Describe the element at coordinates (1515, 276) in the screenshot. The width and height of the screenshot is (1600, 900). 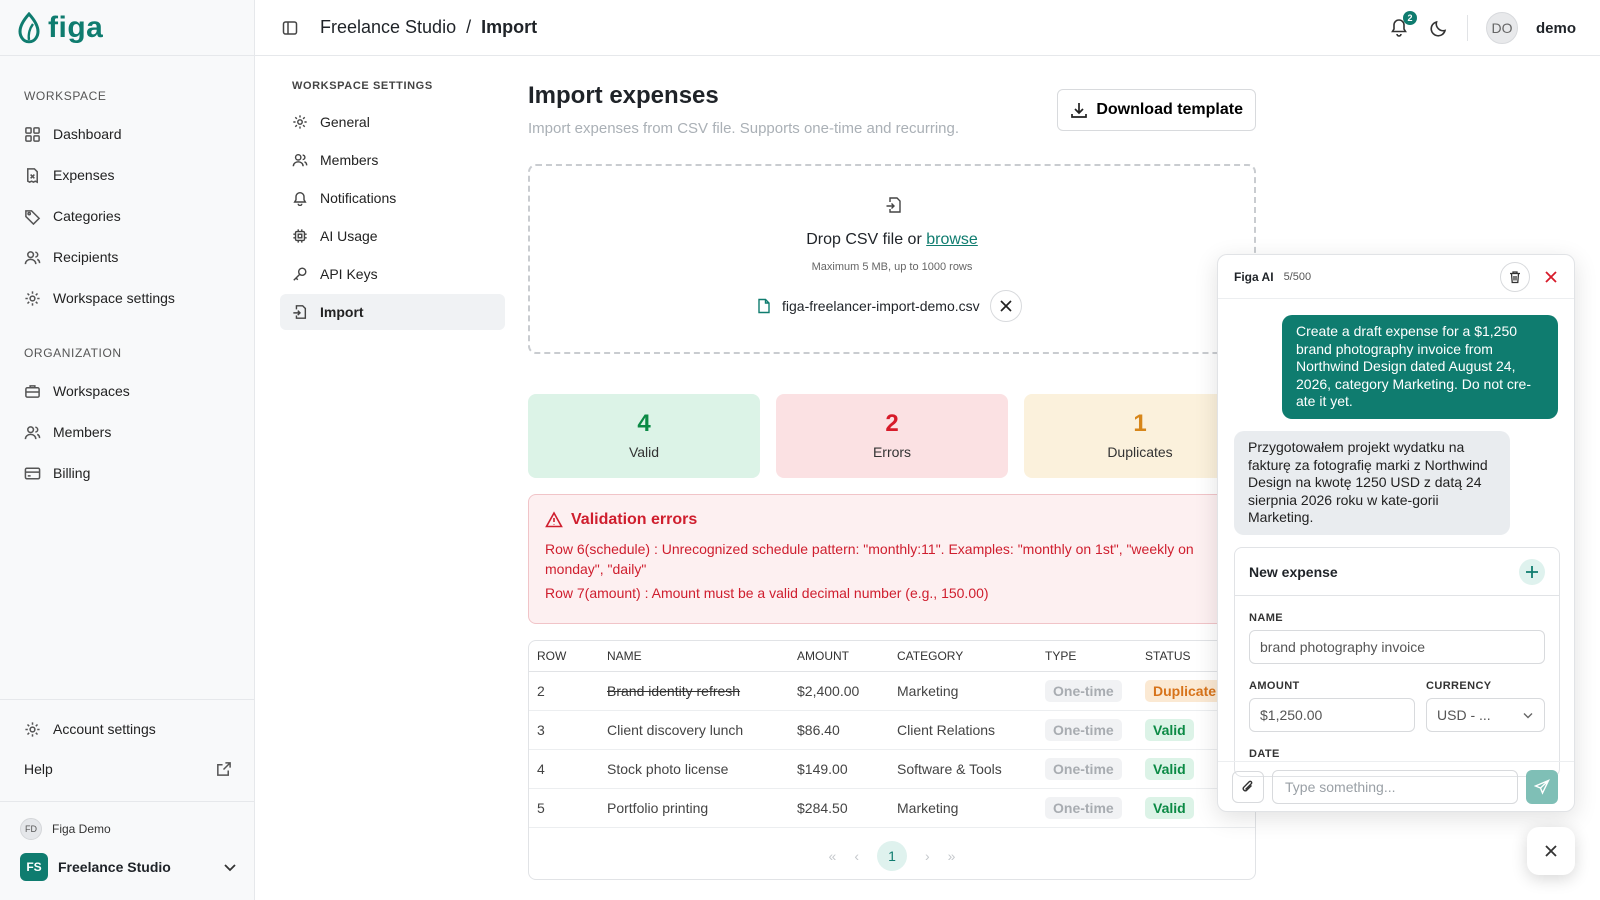
I see `clear-chat-button` at that location.